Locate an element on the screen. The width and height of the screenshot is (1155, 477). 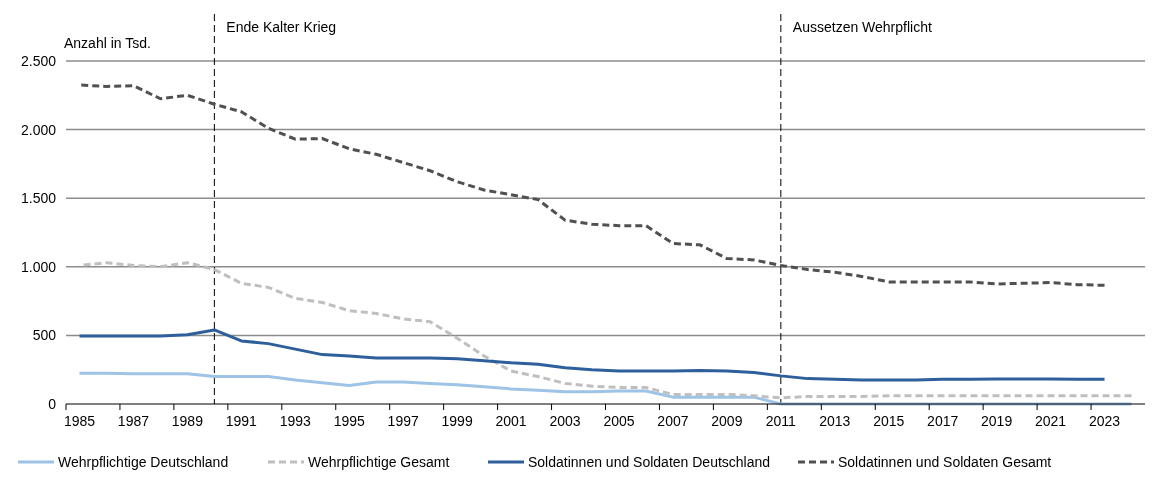
x-tick-label: 2015 is located at coordinates (889, 421).